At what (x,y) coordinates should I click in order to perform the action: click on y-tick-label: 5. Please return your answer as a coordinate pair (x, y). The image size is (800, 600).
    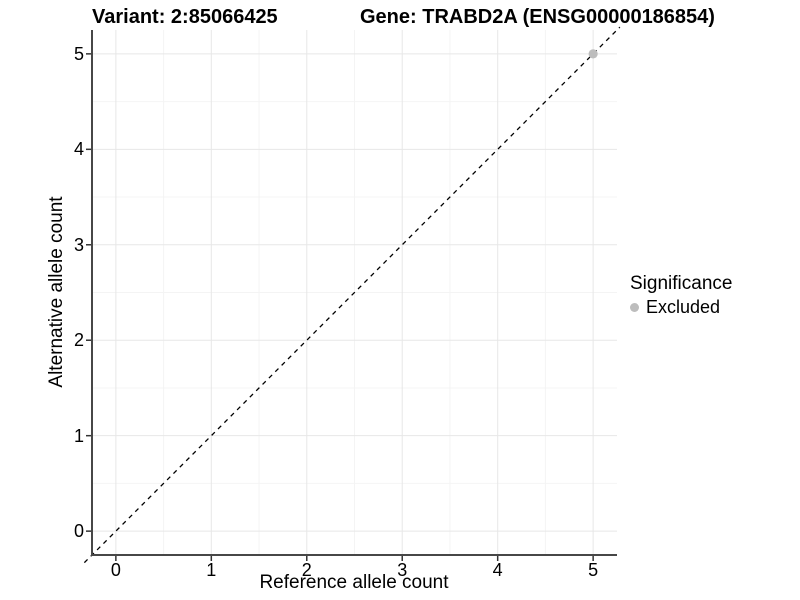
    Looking at the image, I should click on (78, 53).